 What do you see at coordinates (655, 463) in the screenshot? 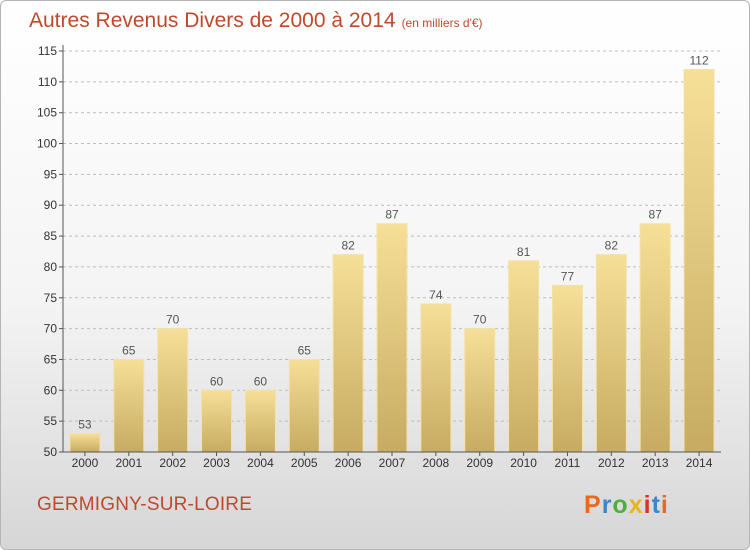
I see `x-tick-label: 2013` at bounding box center [655, 463].